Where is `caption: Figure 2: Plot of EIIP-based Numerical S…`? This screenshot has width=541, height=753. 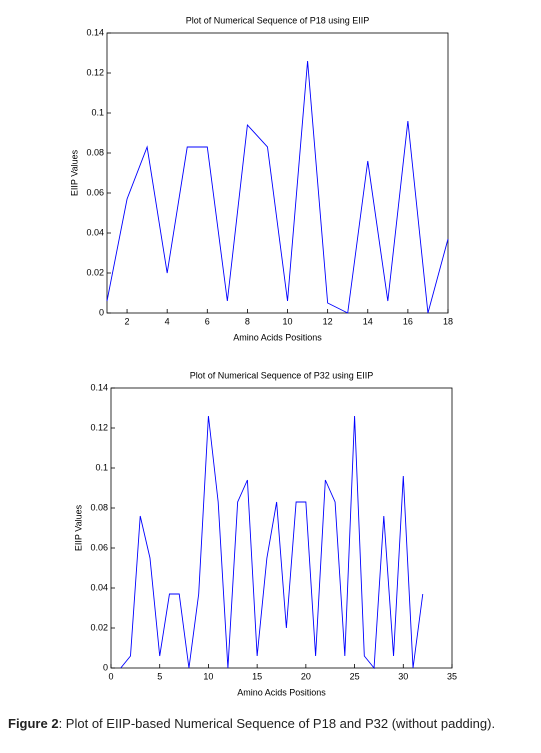 caption: Figure 2: Plot of EIIP-based Numerical S… is located at coordinates (270, 723).